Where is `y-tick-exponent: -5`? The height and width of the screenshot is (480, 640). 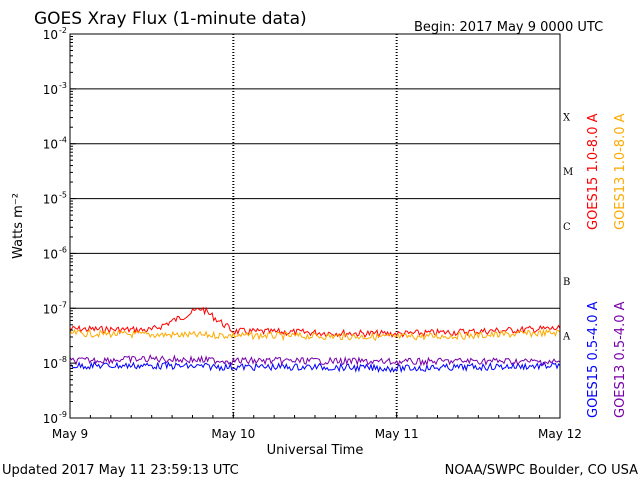
y-tick-exponent: -5 is located at coordinates (63, 195).